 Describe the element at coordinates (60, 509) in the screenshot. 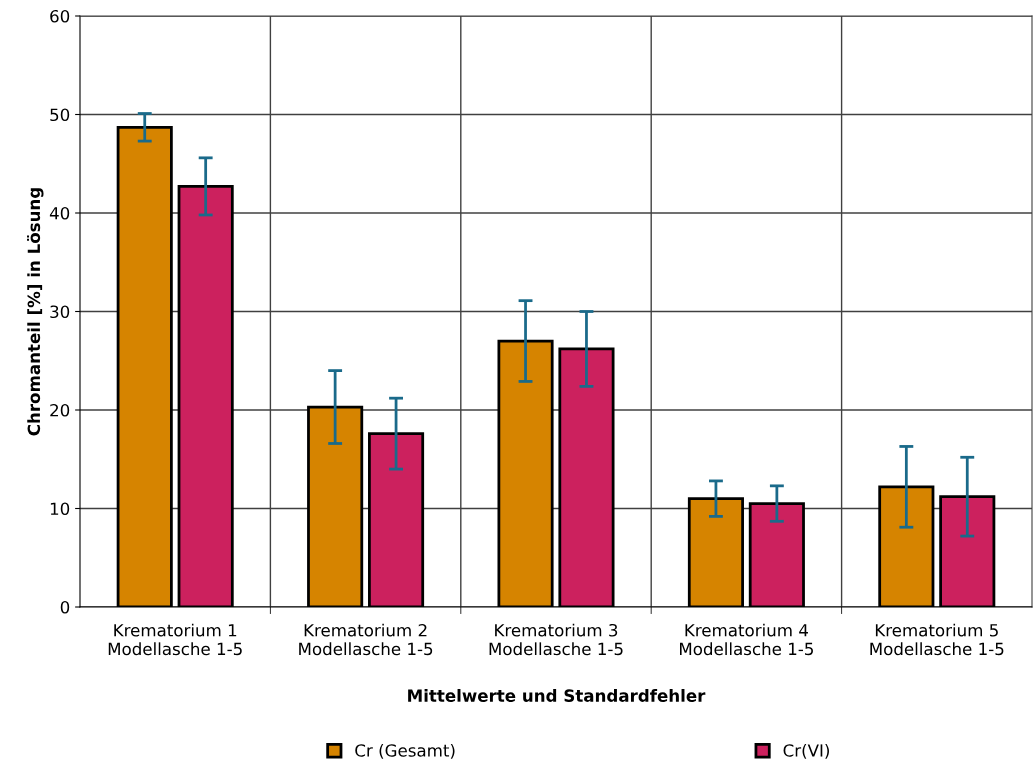

I see `y-tick-label: 10` at that location.